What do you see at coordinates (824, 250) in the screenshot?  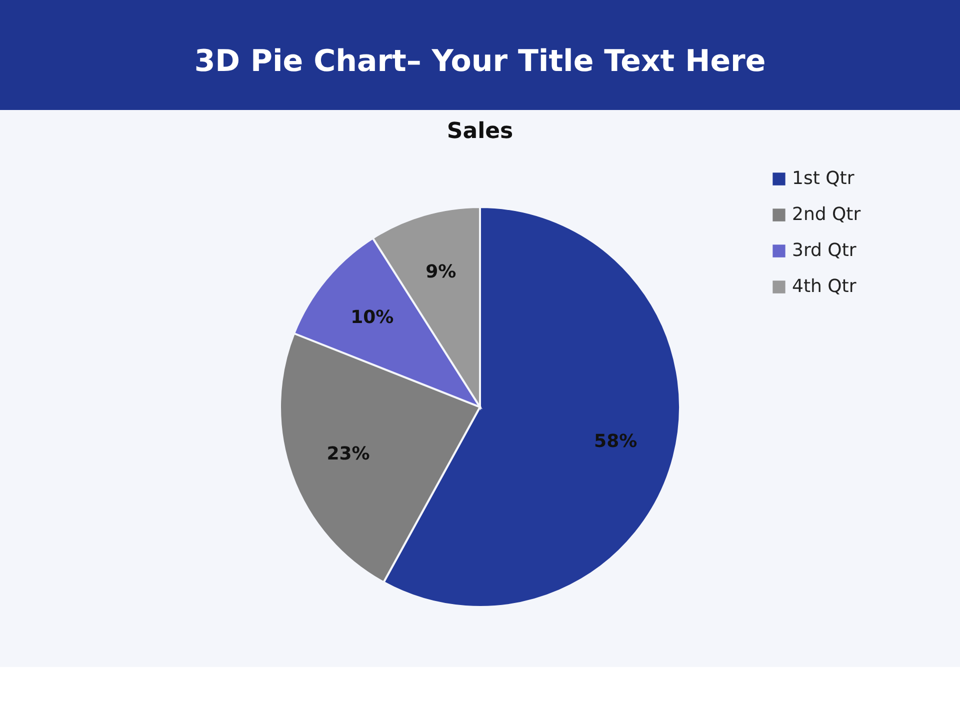 I see `legend-label: 3rd Qtr` at bounding box center [824, 250].